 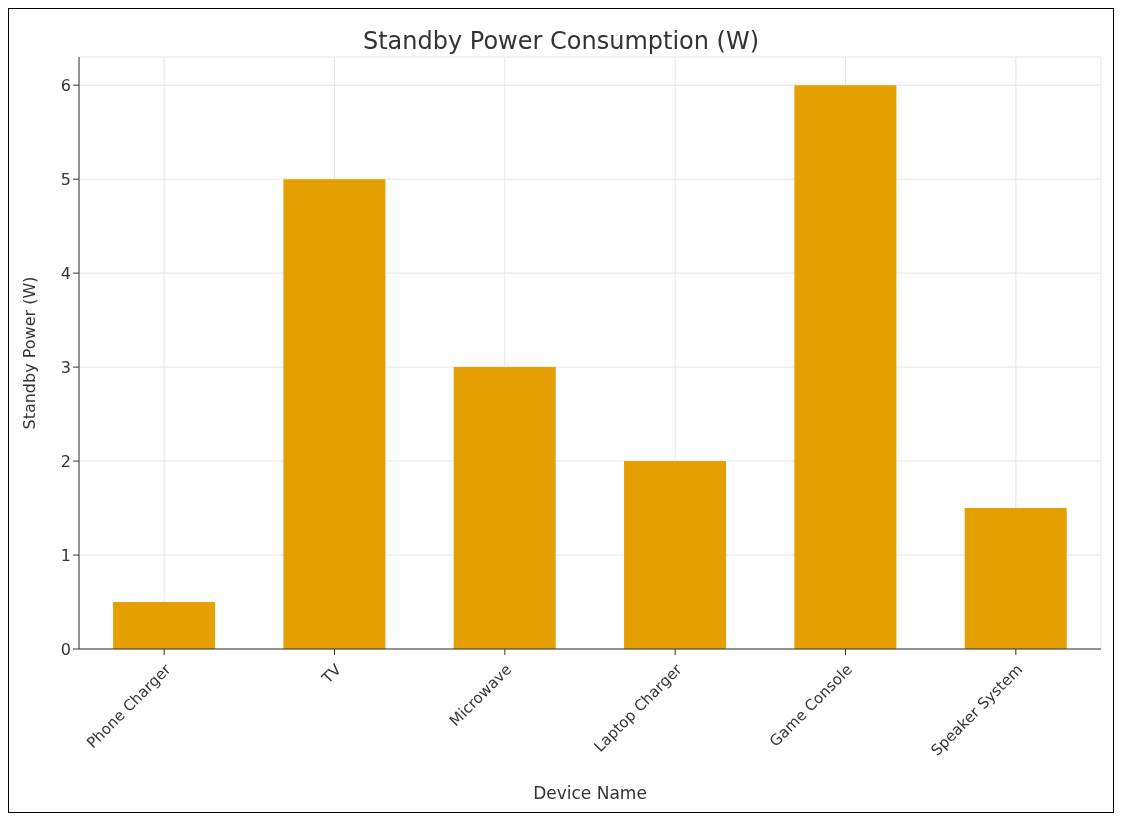 I want to click on x-axis-title: Device Name, so click(x=590, y=793).